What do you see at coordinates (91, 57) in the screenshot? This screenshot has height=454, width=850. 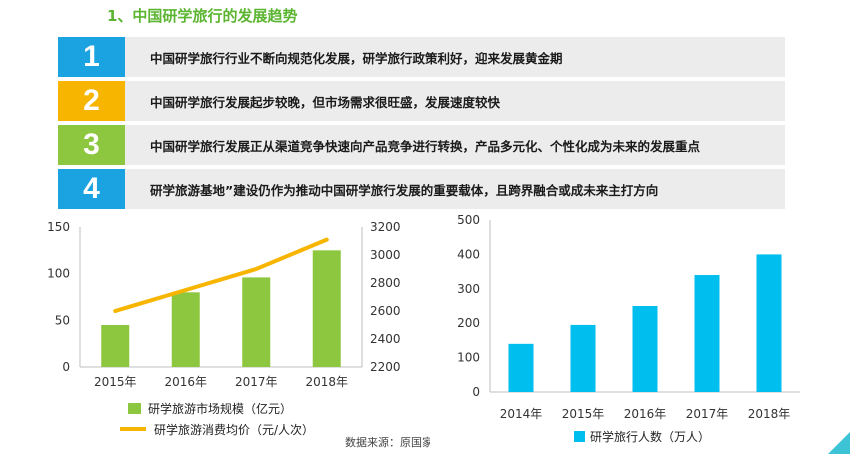 I see `trend-number-badge: 1` at bounding box center [91, 57].